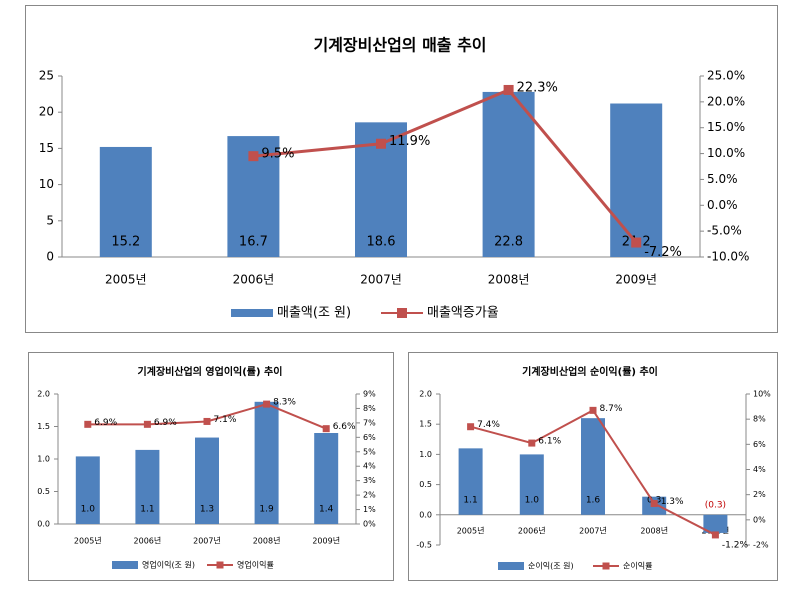 The height and width of the screenshot is (600, 795). Describe the element at coordinates (762, 394) in the screenshot. I see `y2-tick-label: 10%` at that location.